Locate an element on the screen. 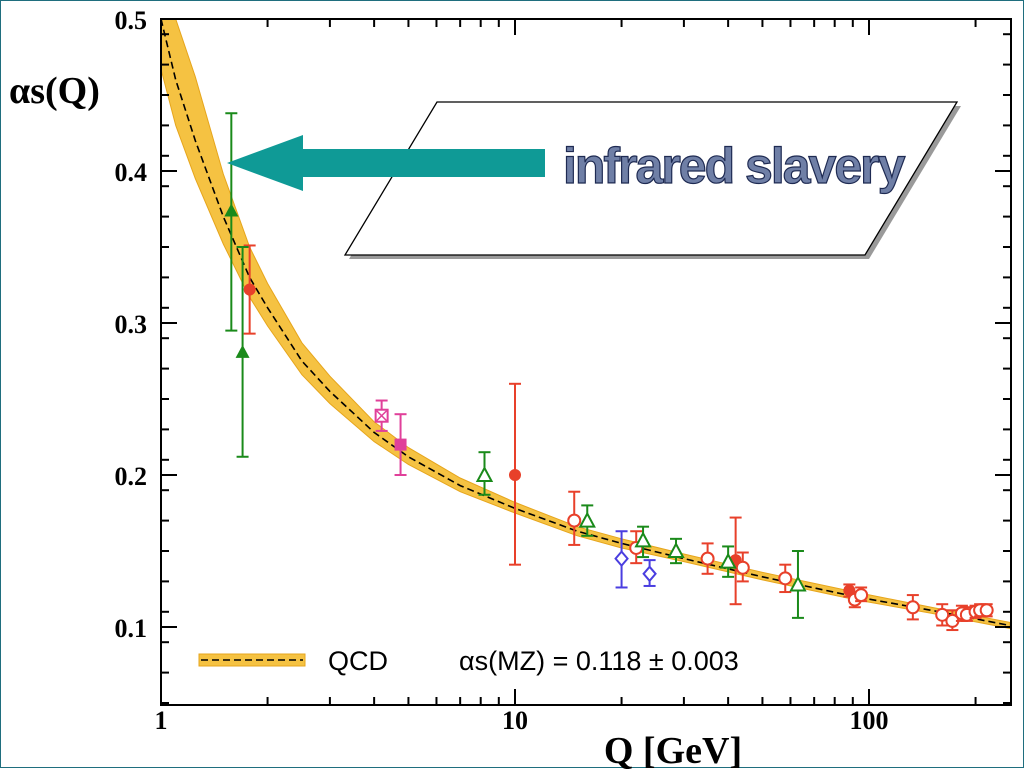 Image resolution: width=1024 pixels, height=769 pixels. callout-box is located at coordinates (651, 178).